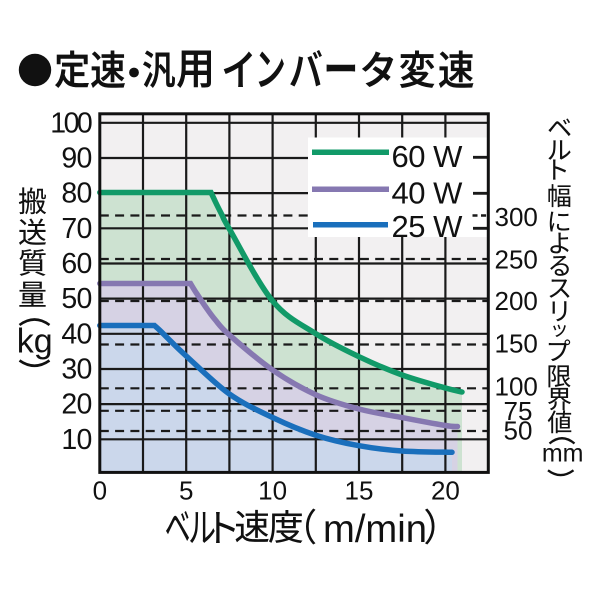 Image resolution: width=600 pixels, height=600 pixels. What do you see at coordinates (359, 491) in the screenshot?
I see `svg-text: 15` at bounding box center [359, 491].